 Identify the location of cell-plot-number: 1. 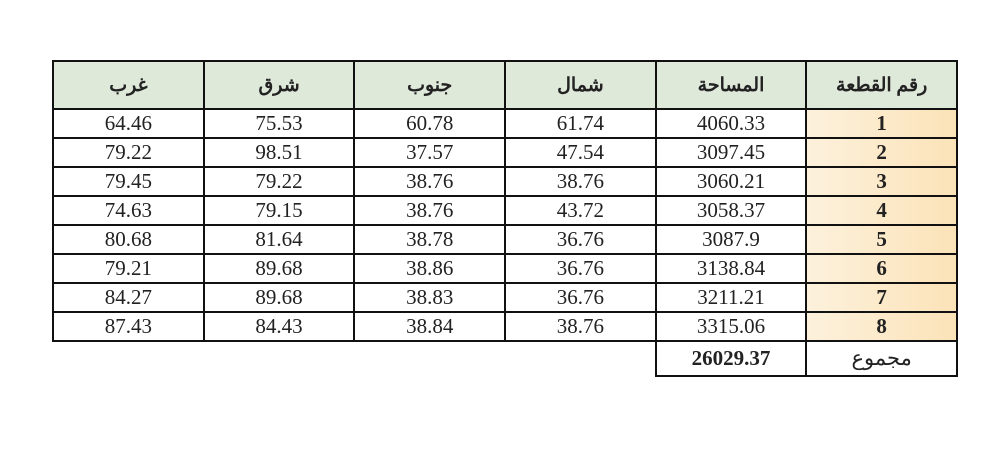
(881, 123).